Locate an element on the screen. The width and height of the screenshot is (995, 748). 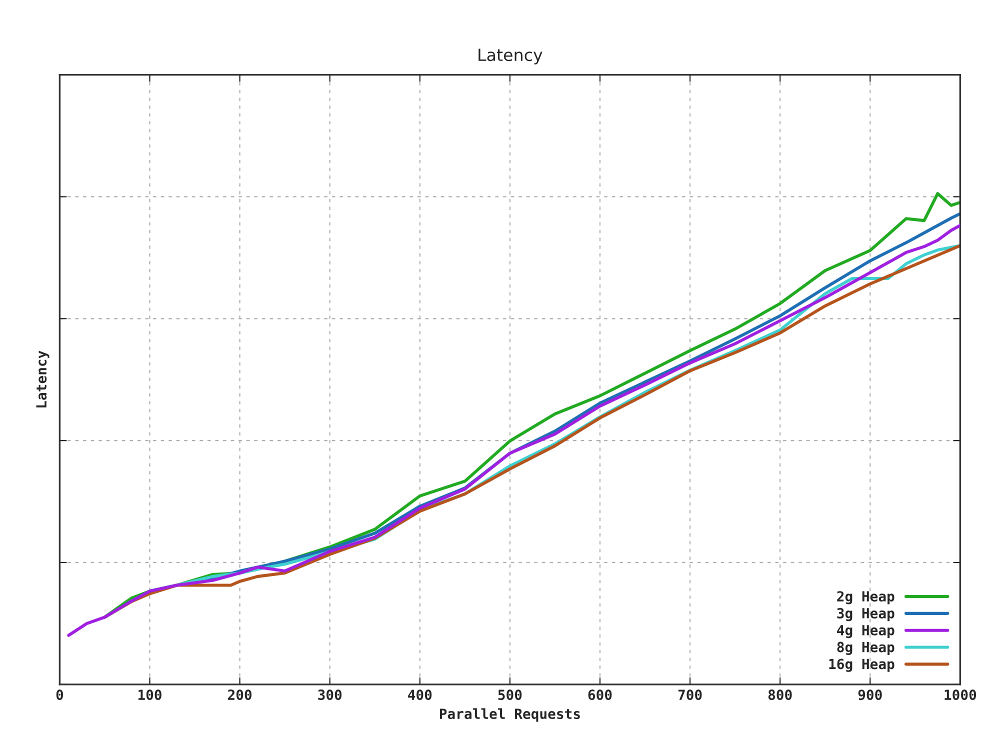
legend-label: 2g Heap is located at coordinates (865, 597).